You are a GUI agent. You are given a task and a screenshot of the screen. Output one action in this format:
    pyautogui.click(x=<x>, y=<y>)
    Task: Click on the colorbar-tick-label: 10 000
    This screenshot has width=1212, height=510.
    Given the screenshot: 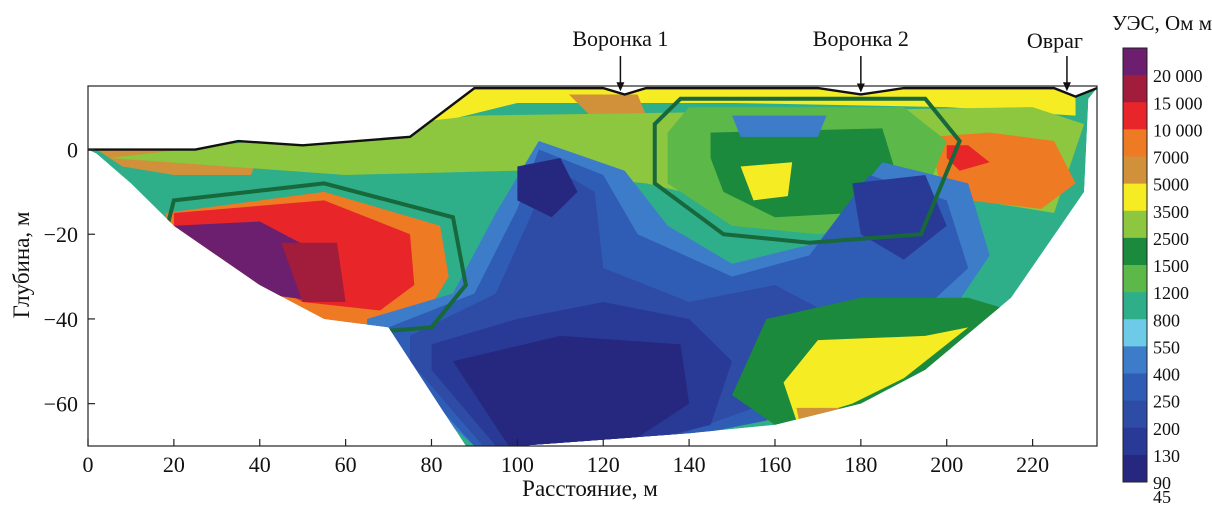 What is the action you would take?
    pyautogui.click(x=1178, y=130)
    